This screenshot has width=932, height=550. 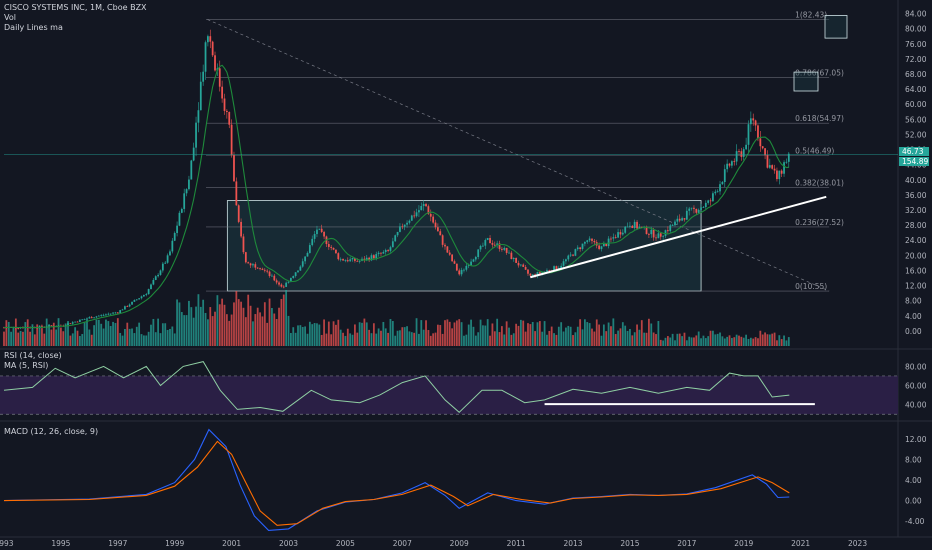 What do you see at coordinates (916, 104) in the screenshot?
I see `price-tick-label: 60.00` at bounding box center [916, 104].